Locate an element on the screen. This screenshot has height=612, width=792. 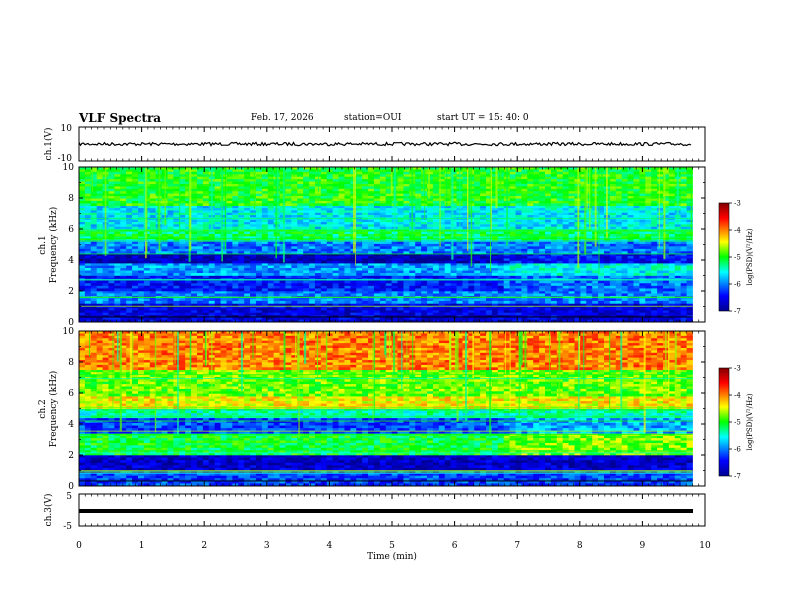
ch2-spectrogram-ylabel-line1: ch.2 is located at coordinates (43, 408).